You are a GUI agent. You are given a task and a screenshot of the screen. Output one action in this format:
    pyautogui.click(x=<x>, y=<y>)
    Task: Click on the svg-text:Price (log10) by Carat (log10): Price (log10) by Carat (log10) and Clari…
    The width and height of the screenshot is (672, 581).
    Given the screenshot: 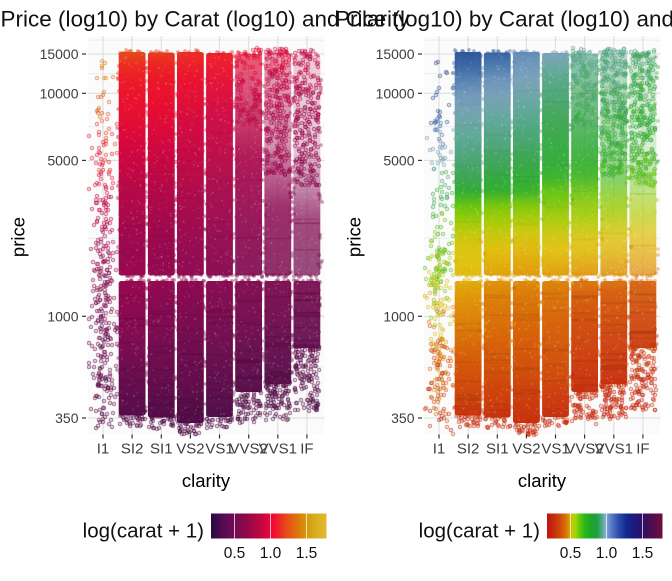 What is the action you would take?
    pyautogui.click(x=503, y=19)
    